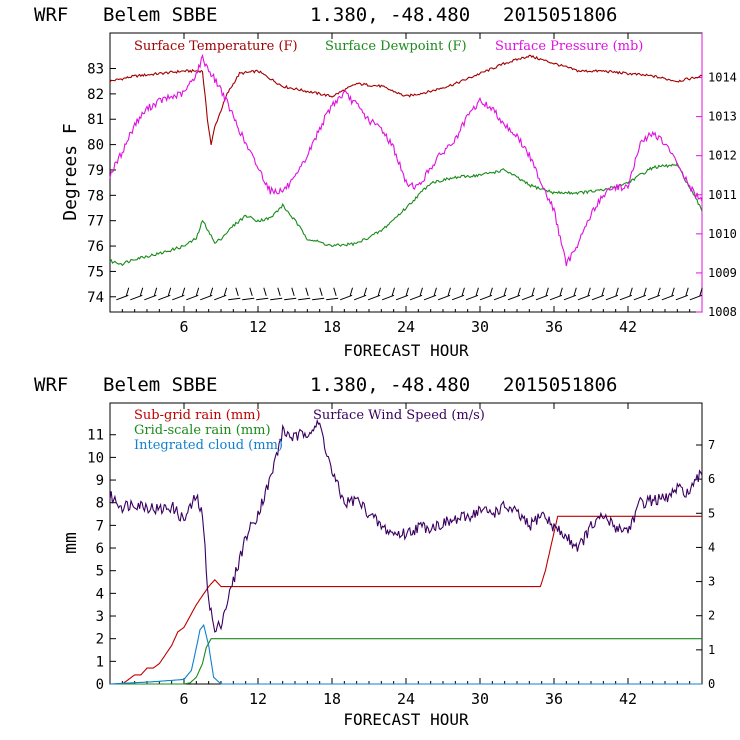 The image size is (740, 740). I want to click on y-left-tick-label: 5, so click(100, 572).